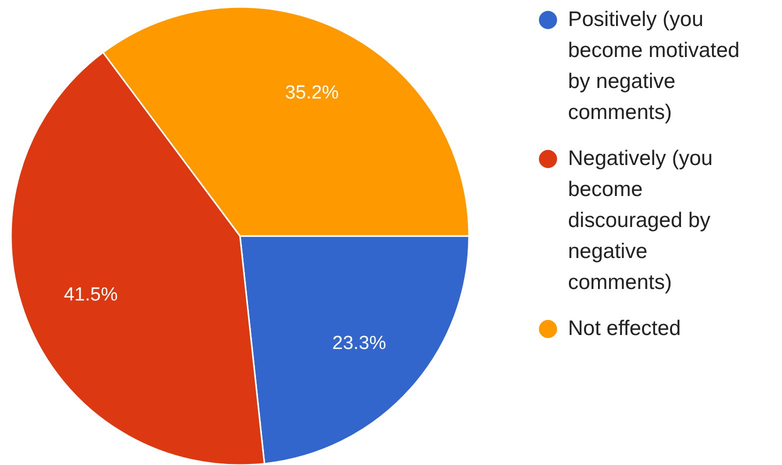 This screenshot has height=465, width=782. What do you see at coordinates (640, 220) in the screenshot?
I see `legend-label: Negatively (you become discouraged by negative comments)` at bounding box center [640, 220].